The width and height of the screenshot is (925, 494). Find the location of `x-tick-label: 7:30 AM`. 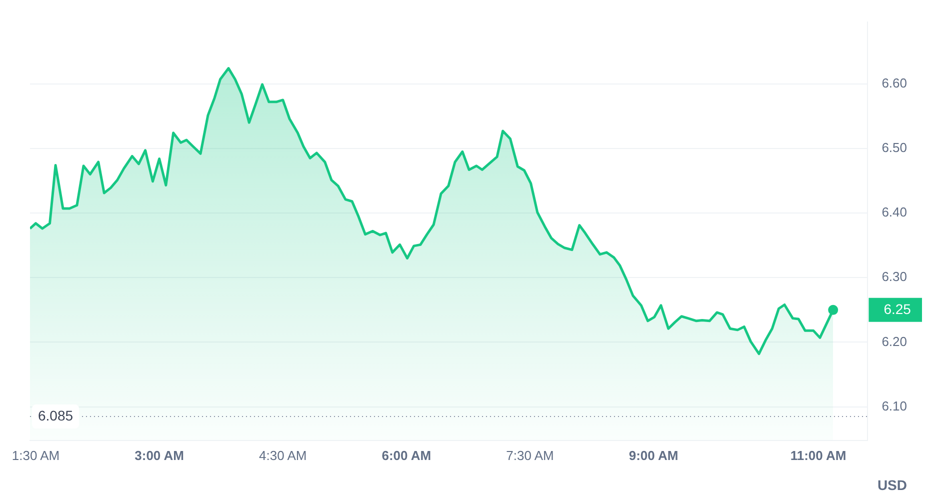

x-tick-label: 7:30 AM is located at coordinates (530, 455).